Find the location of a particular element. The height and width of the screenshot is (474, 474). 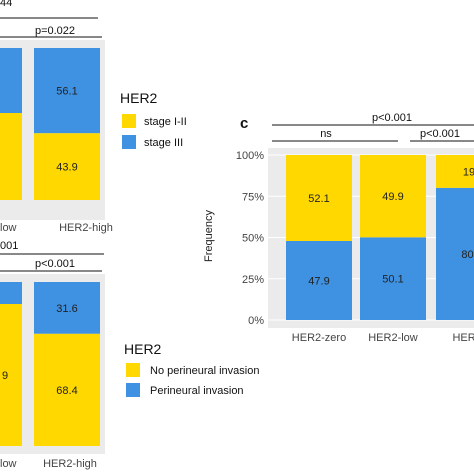

panel-a-x-label-2: HER2-high is located at coordinates (86, 228).